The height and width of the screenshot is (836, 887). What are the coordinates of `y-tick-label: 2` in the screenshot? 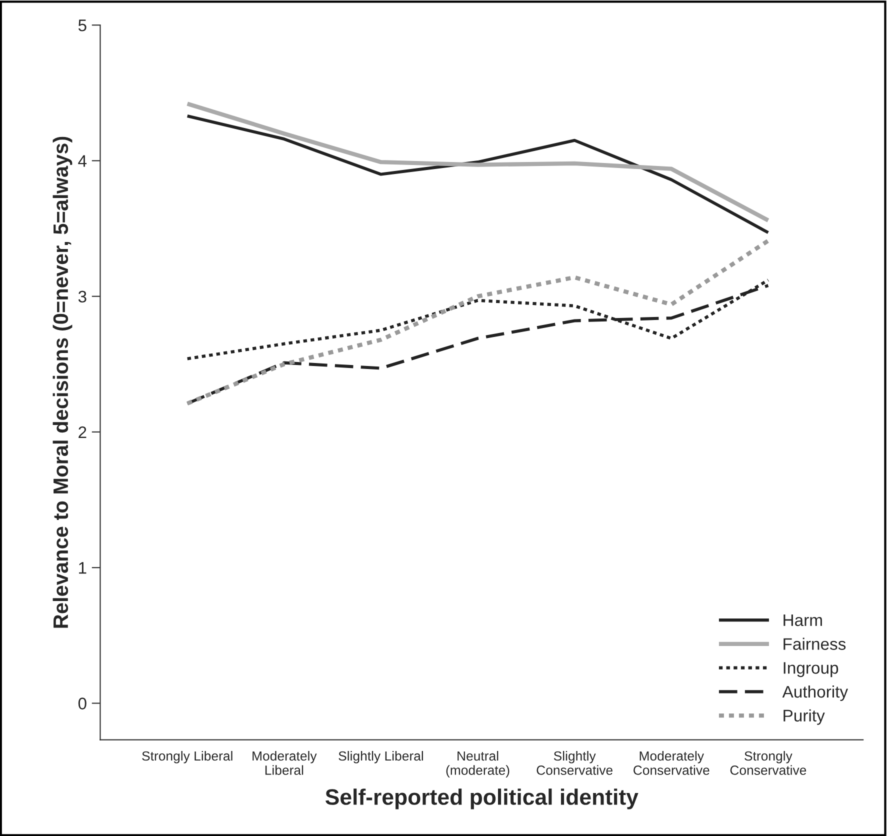 It's located at (82, 432).